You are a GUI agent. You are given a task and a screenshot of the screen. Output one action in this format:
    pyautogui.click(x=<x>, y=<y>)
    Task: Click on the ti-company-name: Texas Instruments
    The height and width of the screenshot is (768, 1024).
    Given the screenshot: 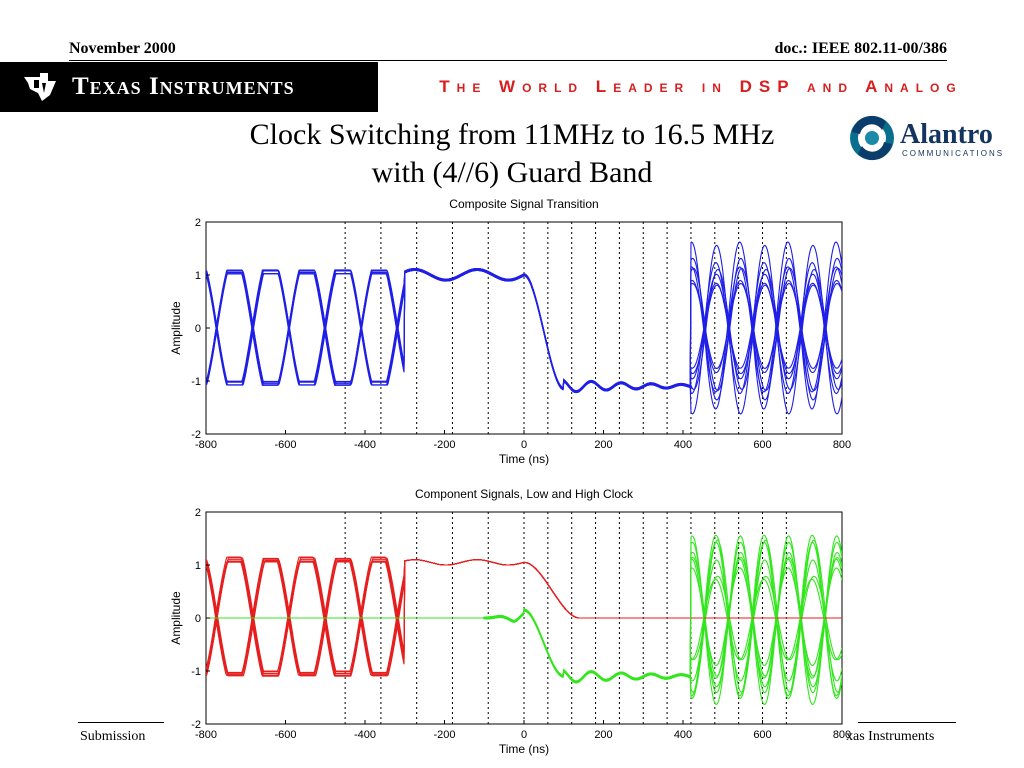 What is the action you would take?
    pyautogui.click(x=183, y=86)
    